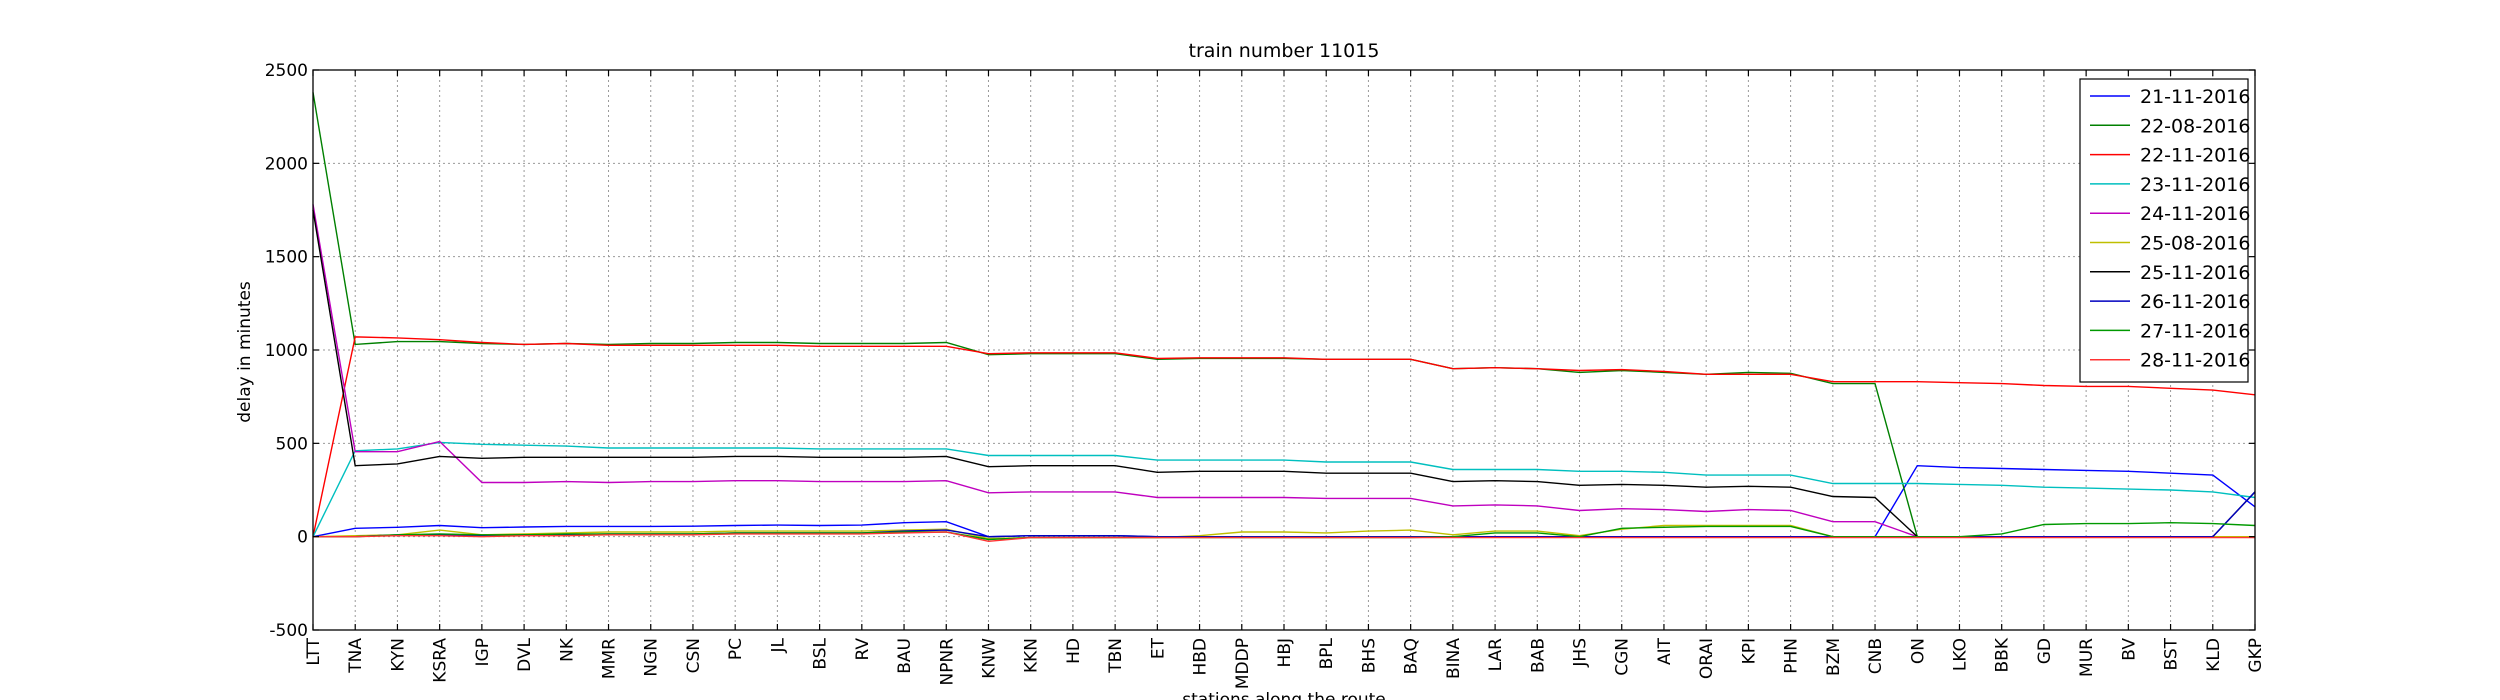 This screenshot has width=2500, height=700. Describe the element at coordinates (302, 538) in the screenshot. I see `y-tick-label: 0` at that location.